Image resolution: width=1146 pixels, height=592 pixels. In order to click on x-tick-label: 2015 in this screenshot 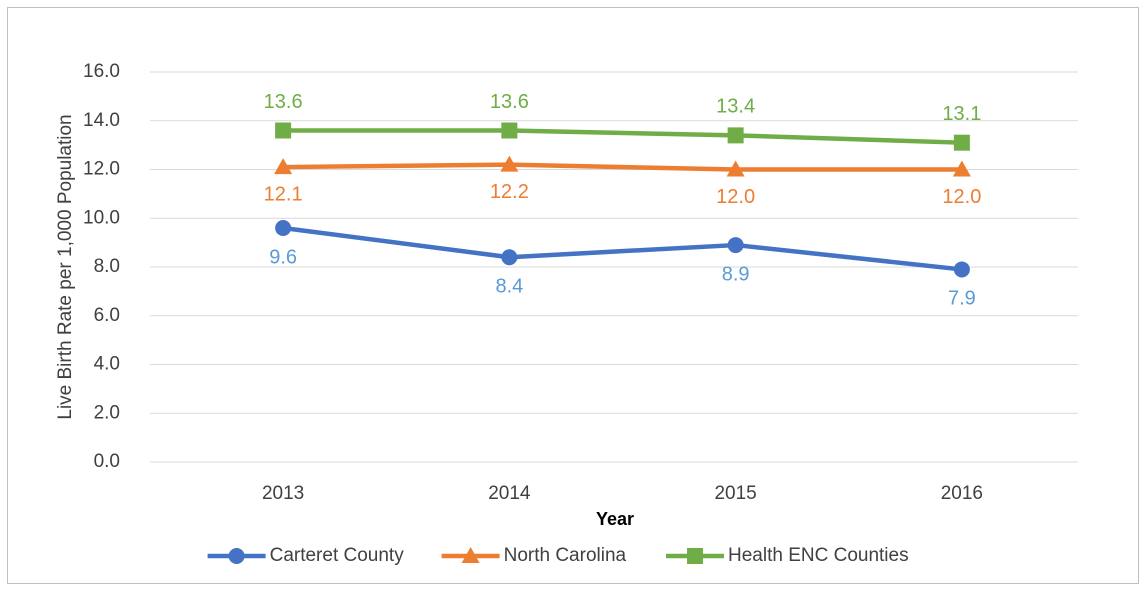, I will do `click(735, 493)`.